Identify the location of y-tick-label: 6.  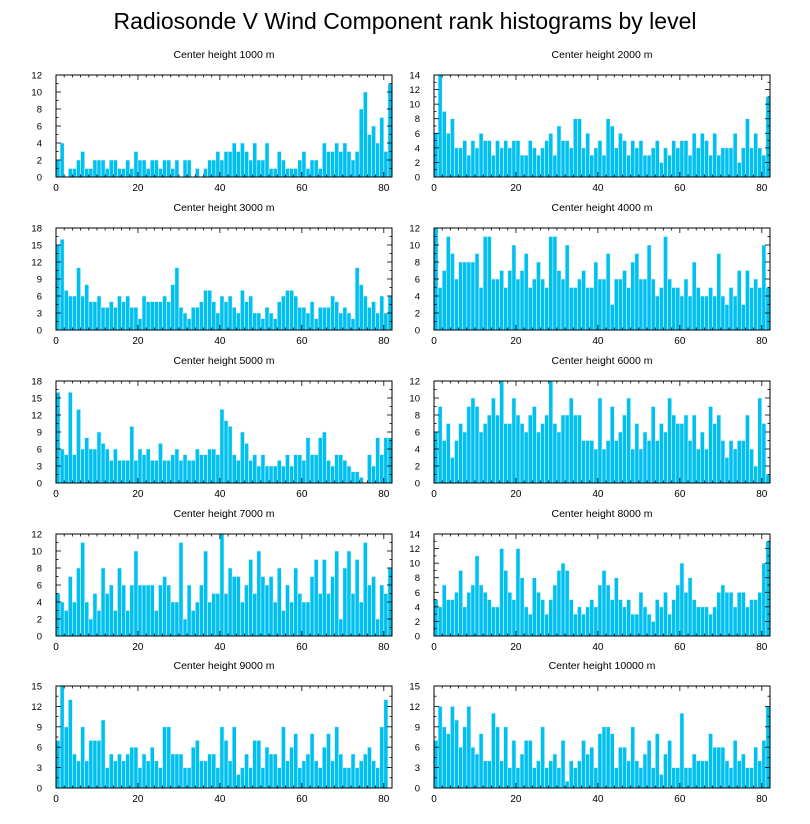
(417, 433).